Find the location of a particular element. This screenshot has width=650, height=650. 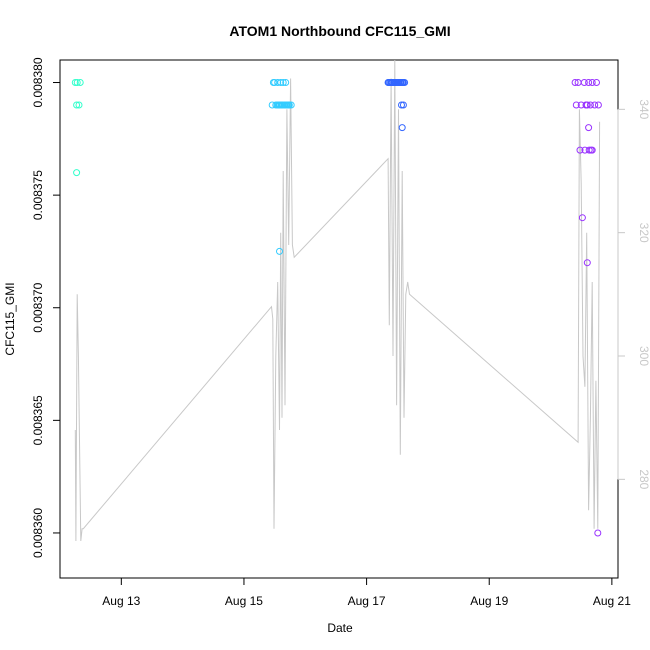

y-axis-label: CFC115_GMI is located at coordinates (10, 318).